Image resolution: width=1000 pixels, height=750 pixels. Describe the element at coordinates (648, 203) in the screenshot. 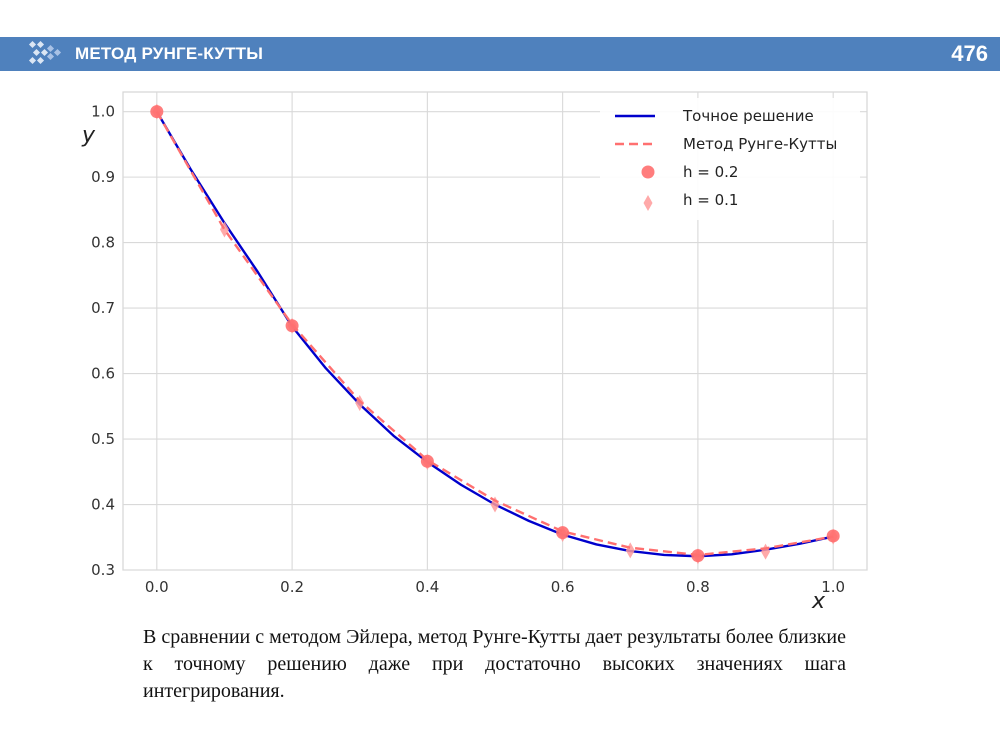

I see `legend-h01-swatch` at that location.